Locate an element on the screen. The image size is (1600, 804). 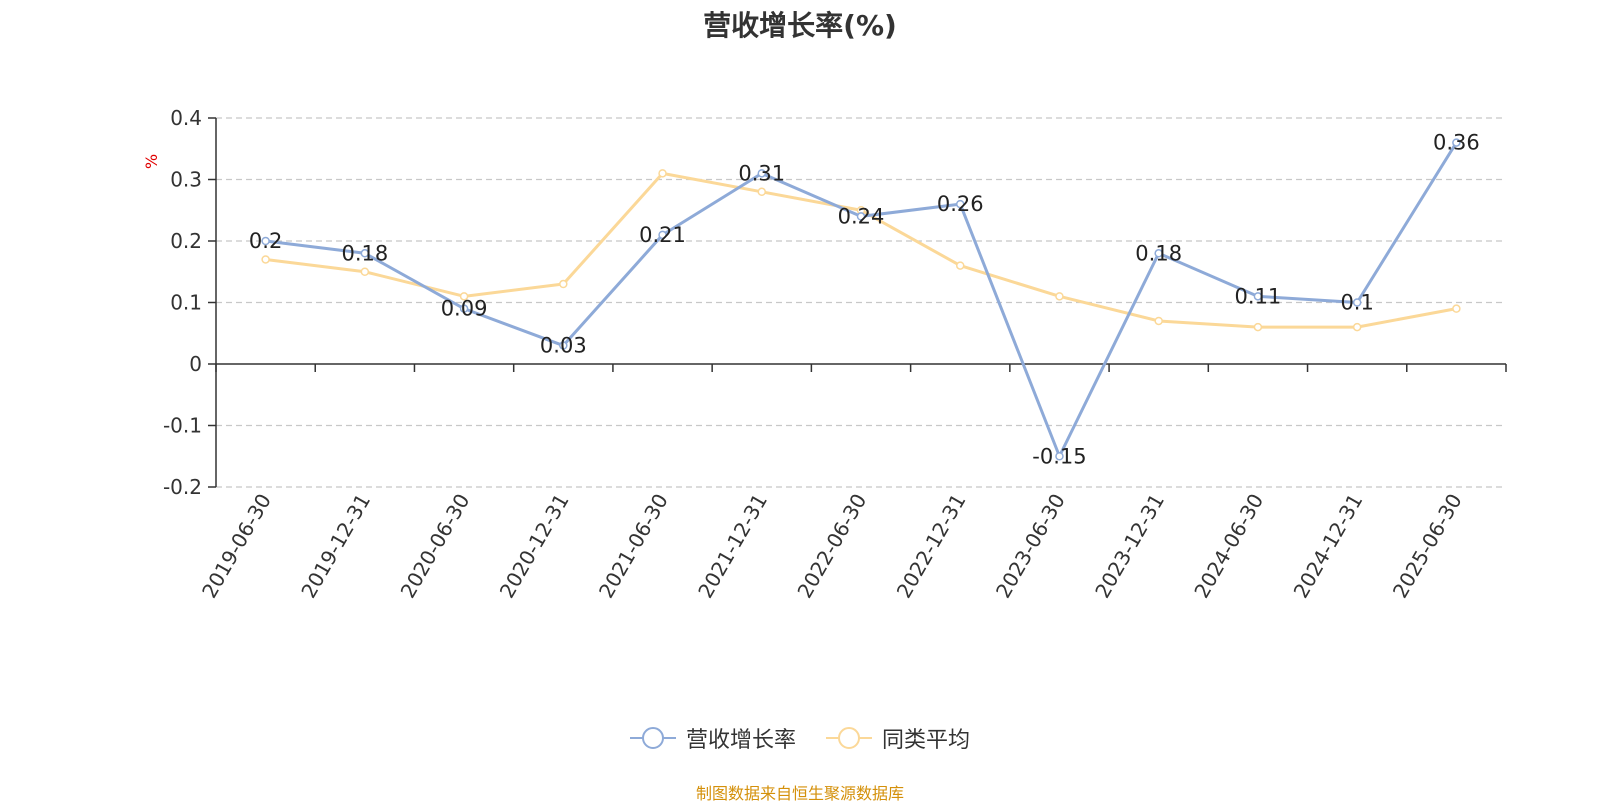
data-label: 0.09 is located at coordinates (464, 309).